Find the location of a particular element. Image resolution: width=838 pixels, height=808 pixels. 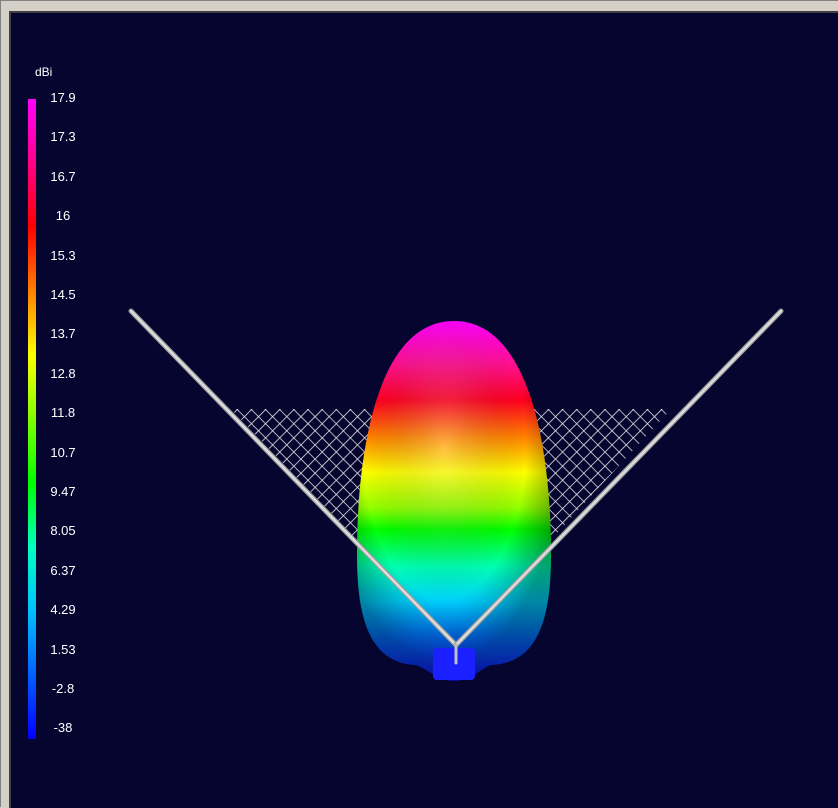

color-scale-tick: 17.9 is located at coordinates (63, 97).